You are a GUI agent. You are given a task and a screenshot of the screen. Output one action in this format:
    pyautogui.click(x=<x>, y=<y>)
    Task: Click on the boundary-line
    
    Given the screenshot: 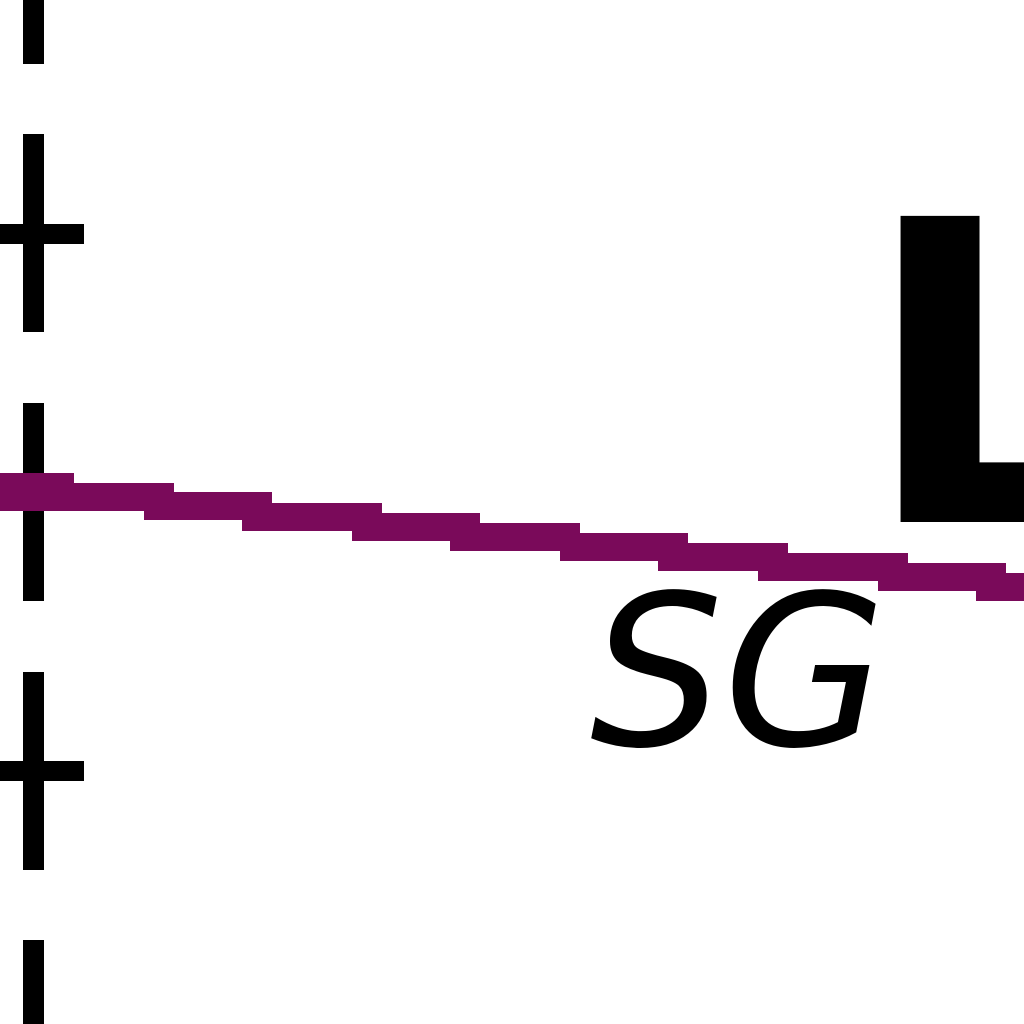 What is the action you would take?
    pyautogui.click(x=42, y=512)
    